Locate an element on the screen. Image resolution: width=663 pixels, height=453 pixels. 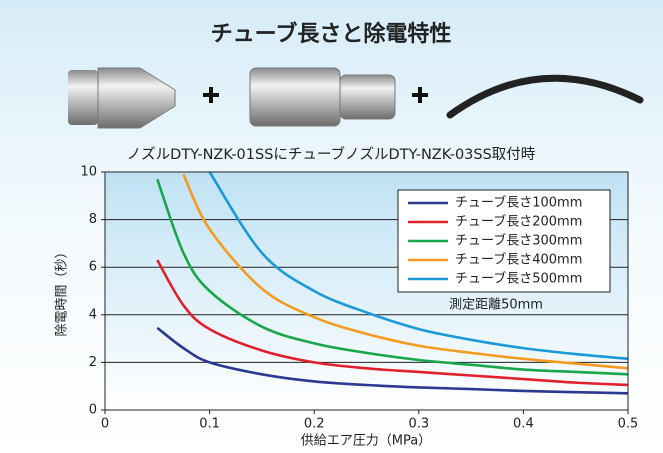
y-tick-label: 8 is located at coordinates (93, 219).